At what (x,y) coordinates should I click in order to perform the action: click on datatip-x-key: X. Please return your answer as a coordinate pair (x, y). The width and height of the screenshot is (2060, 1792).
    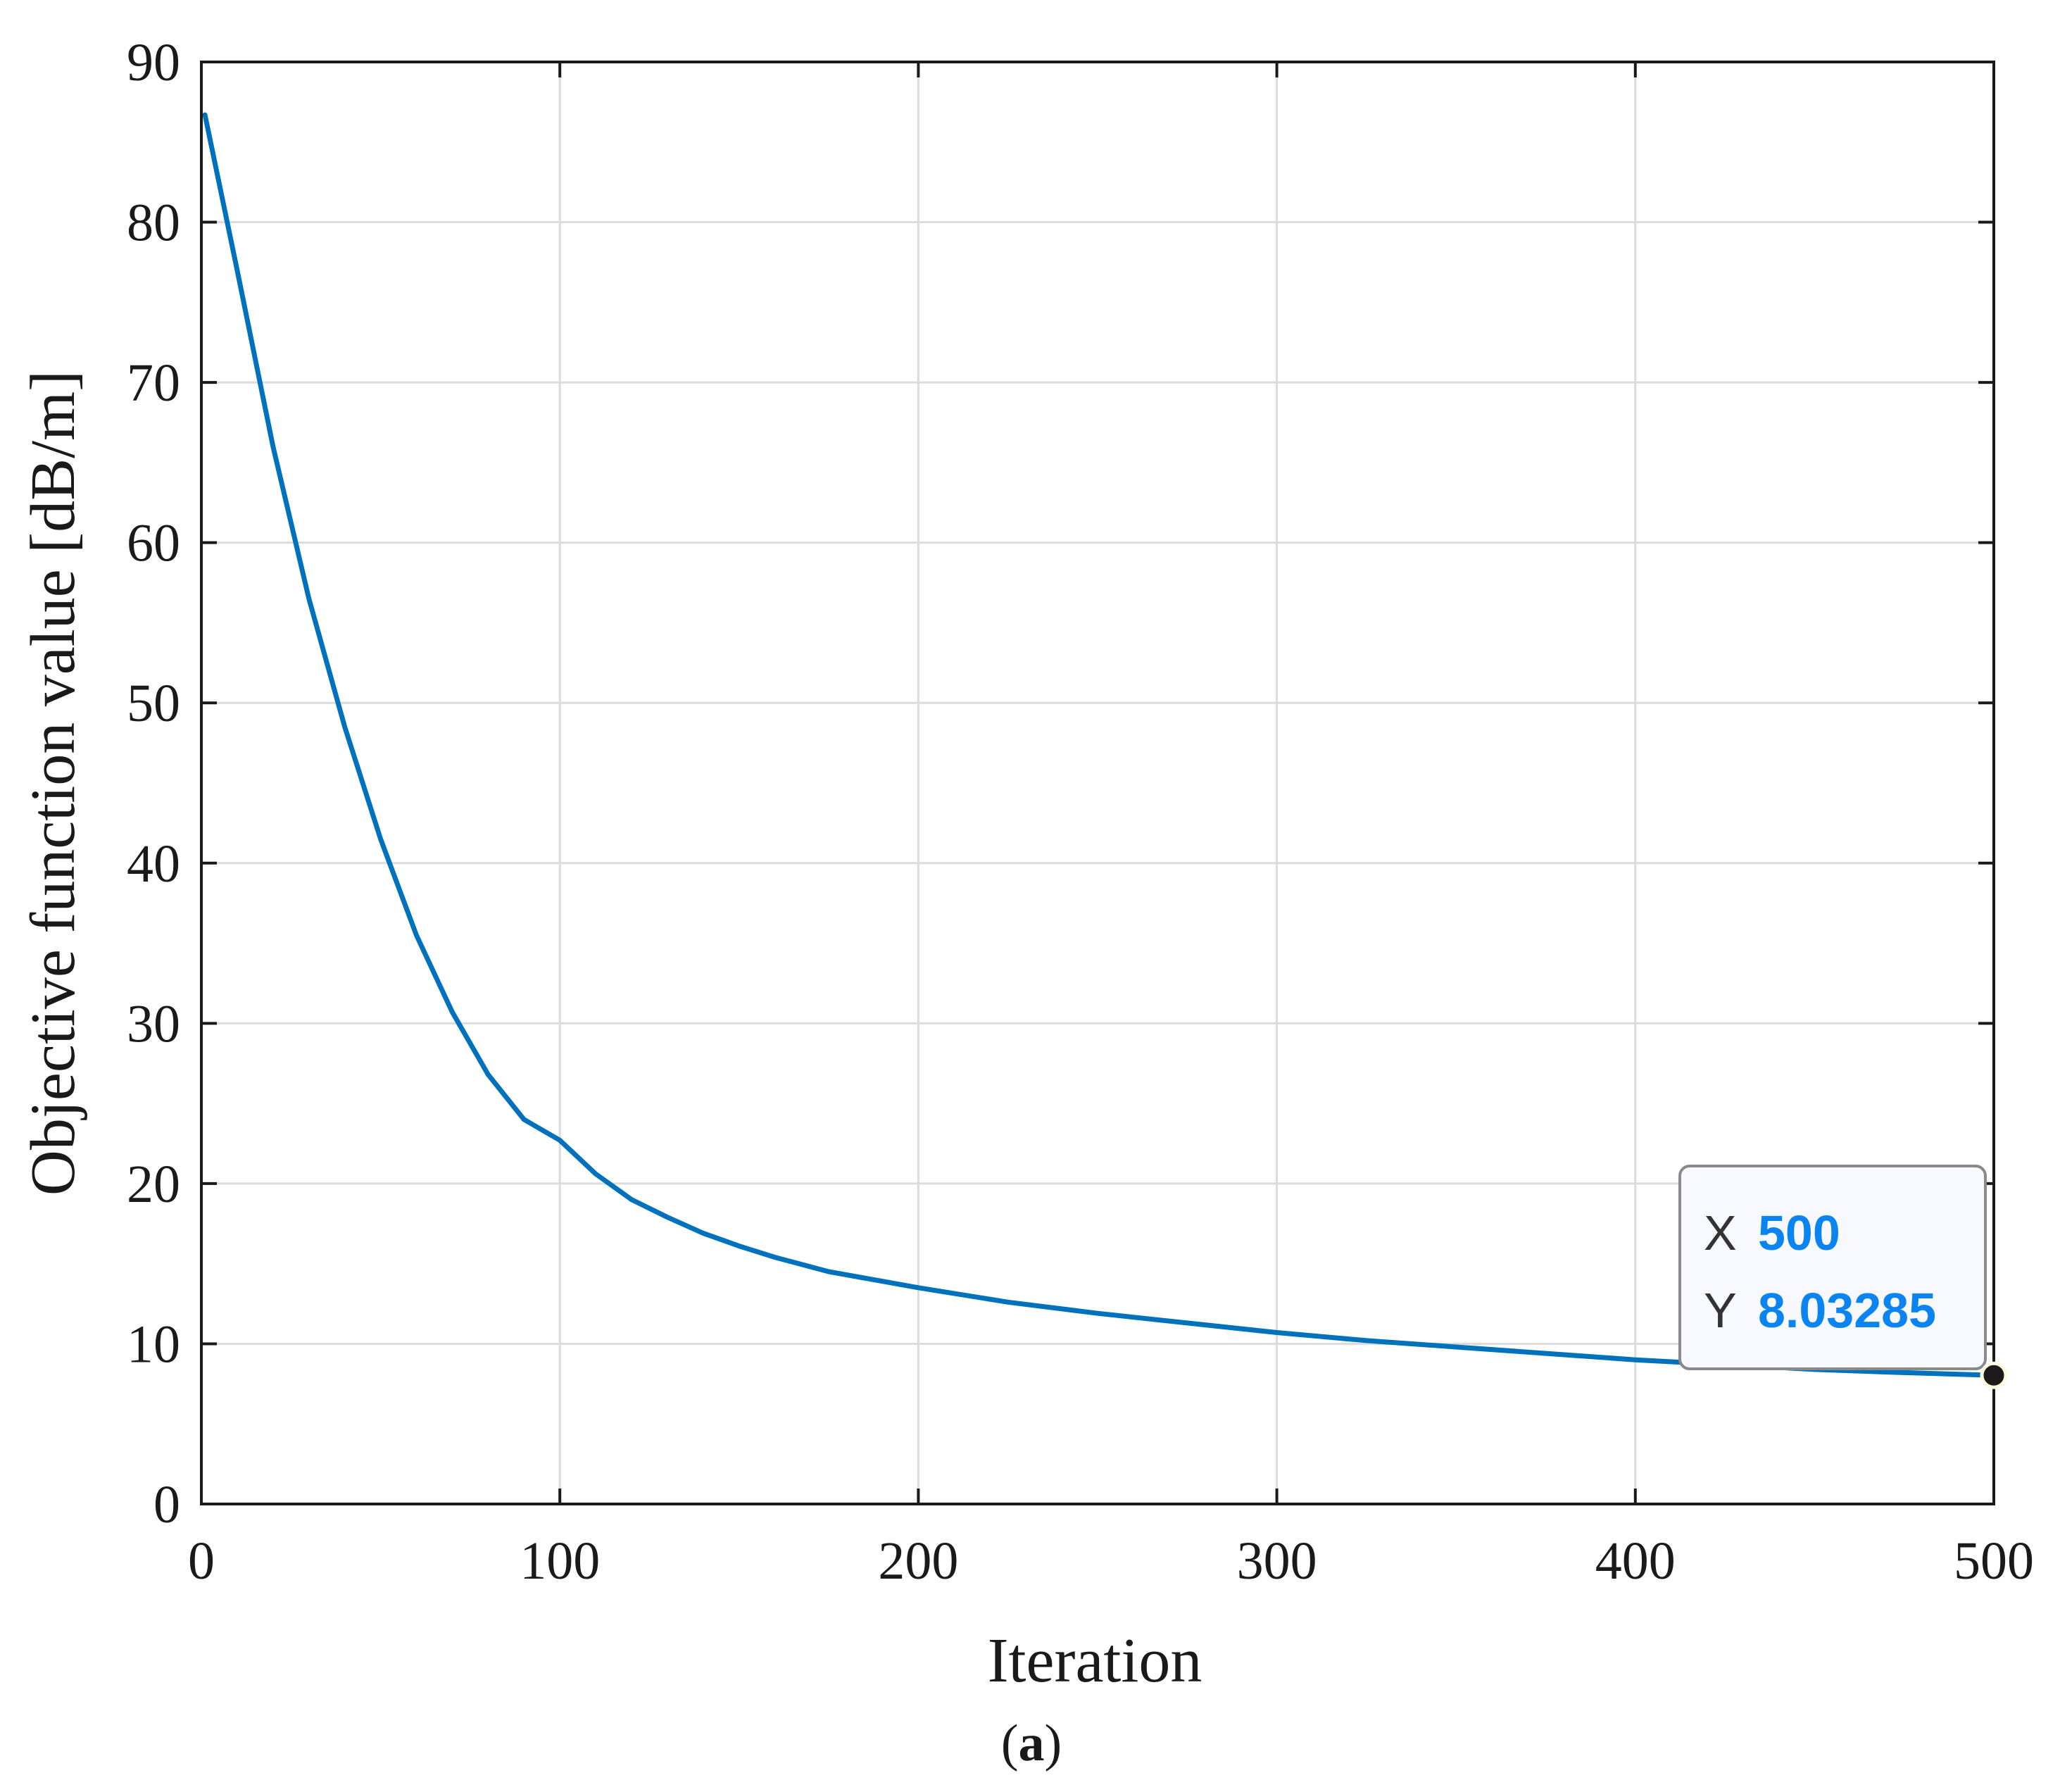
    Looking at the image, I should click on (1720, 1232).